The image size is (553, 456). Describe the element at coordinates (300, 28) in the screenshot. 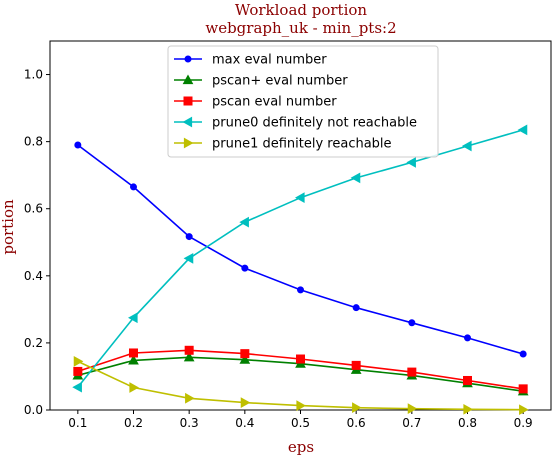

I see `chart-subtitle: webgraph_uk - min_pts:2` at that location.